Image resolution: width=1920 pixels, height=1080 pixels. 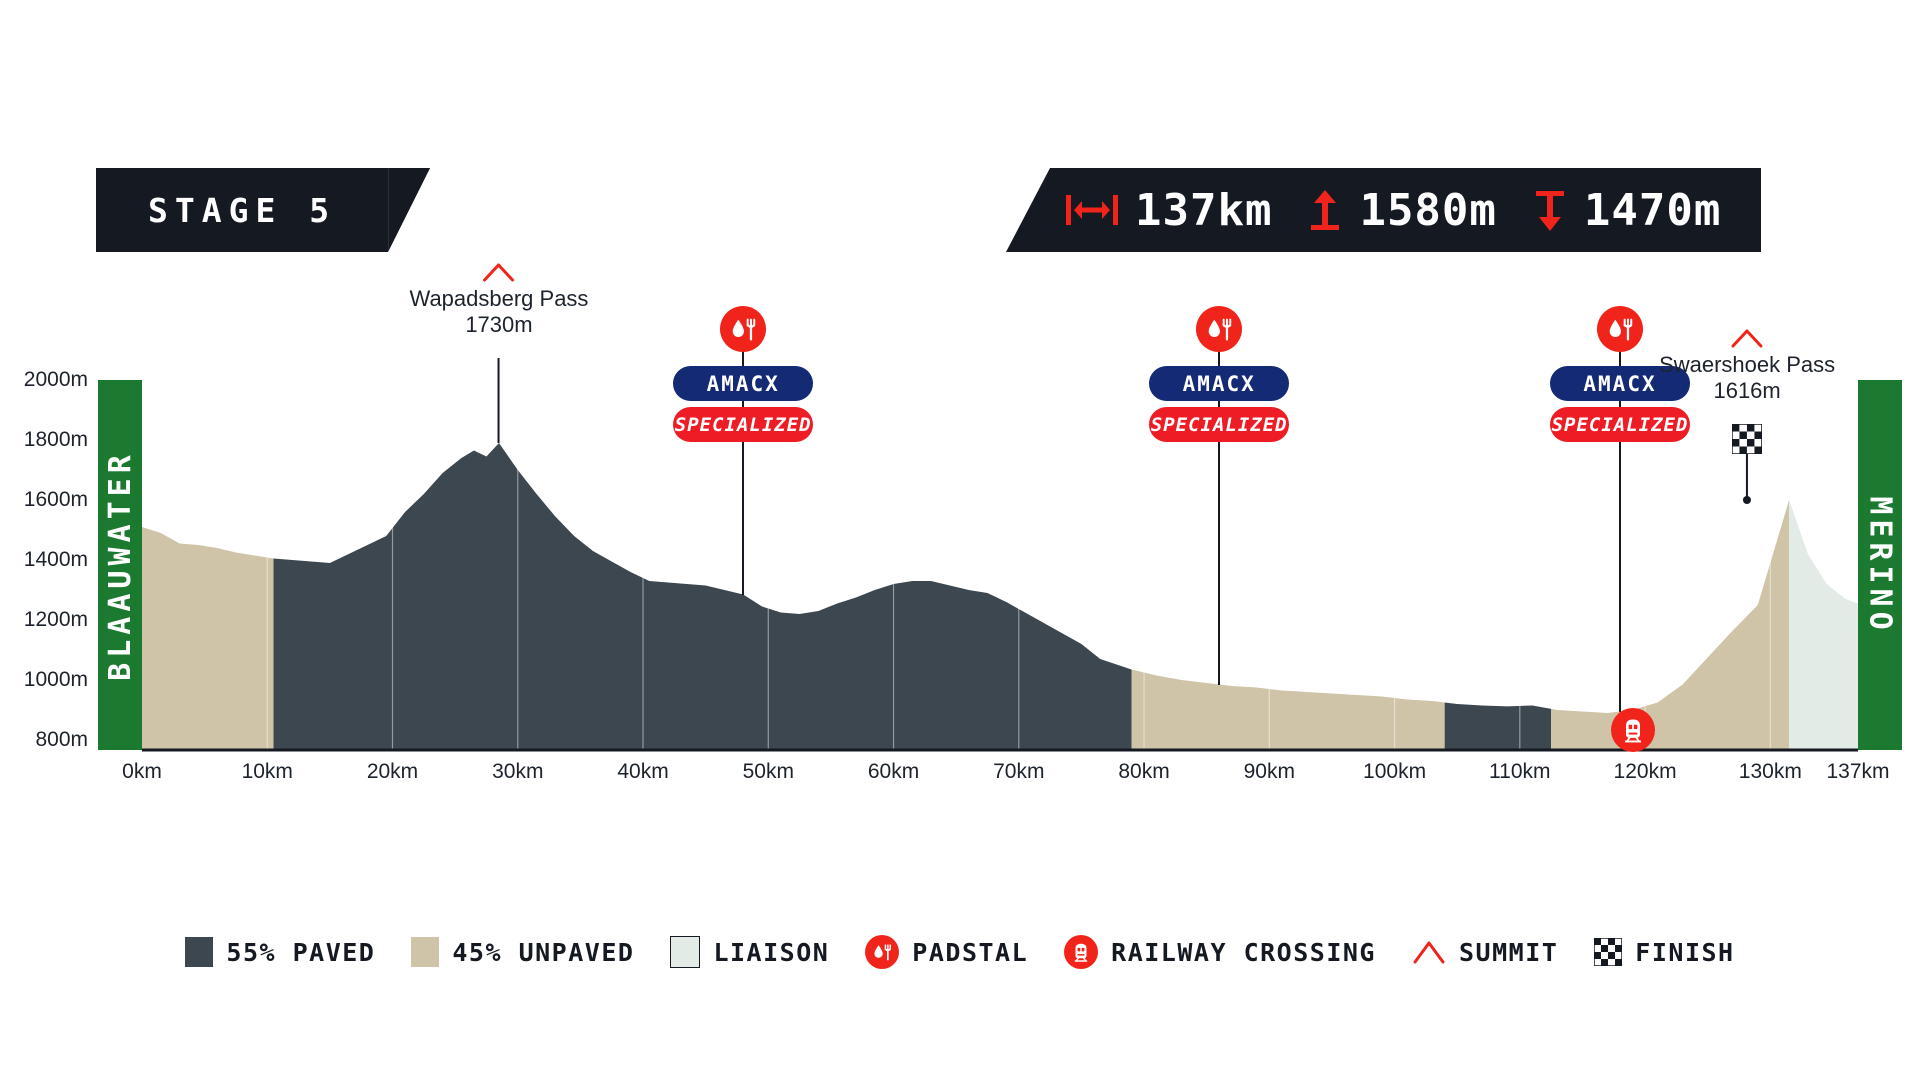 What do you see at coordinates (1269, 771) in the screenshot?
I see `x-tick: 90km` at bounding box center [1269, 771].